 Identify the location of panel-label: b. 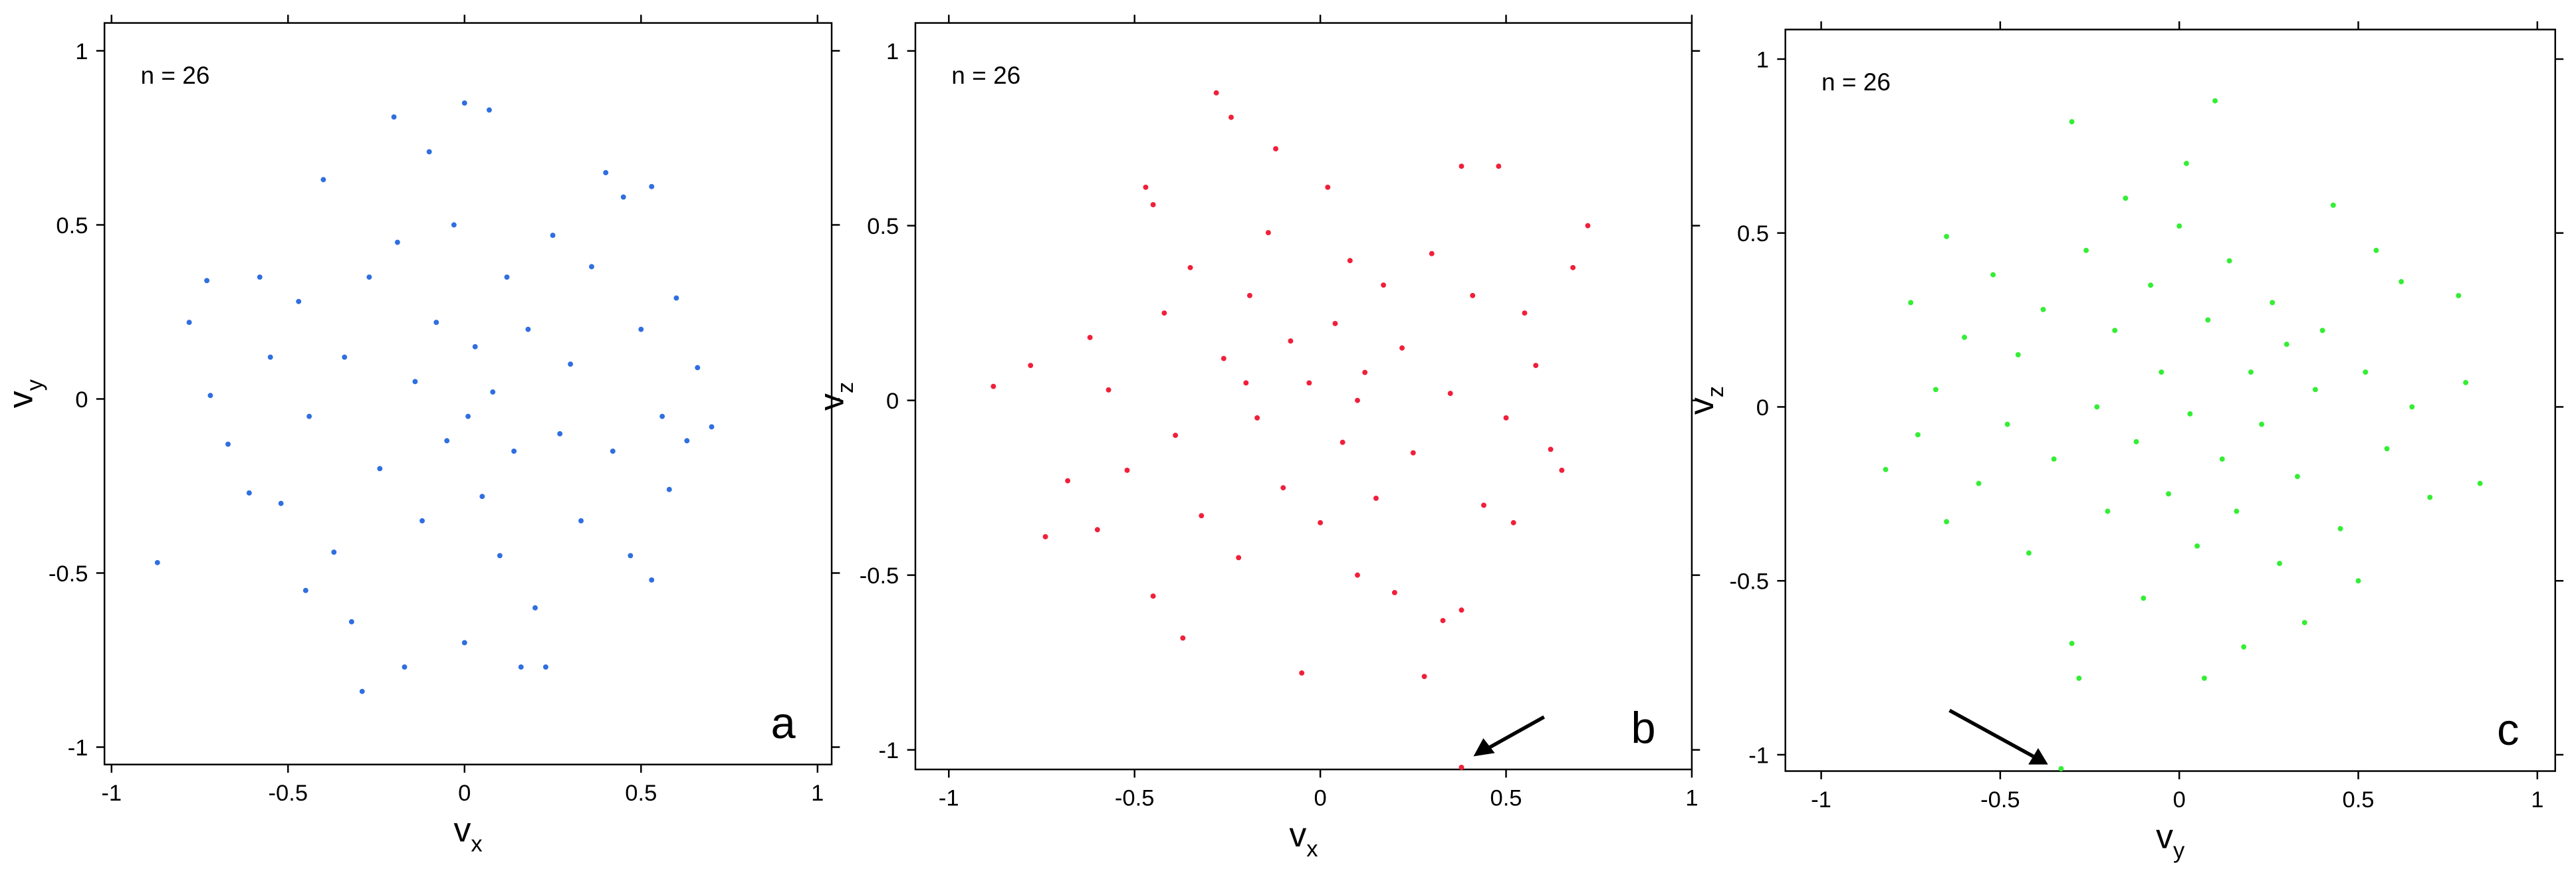
(1643, 728).